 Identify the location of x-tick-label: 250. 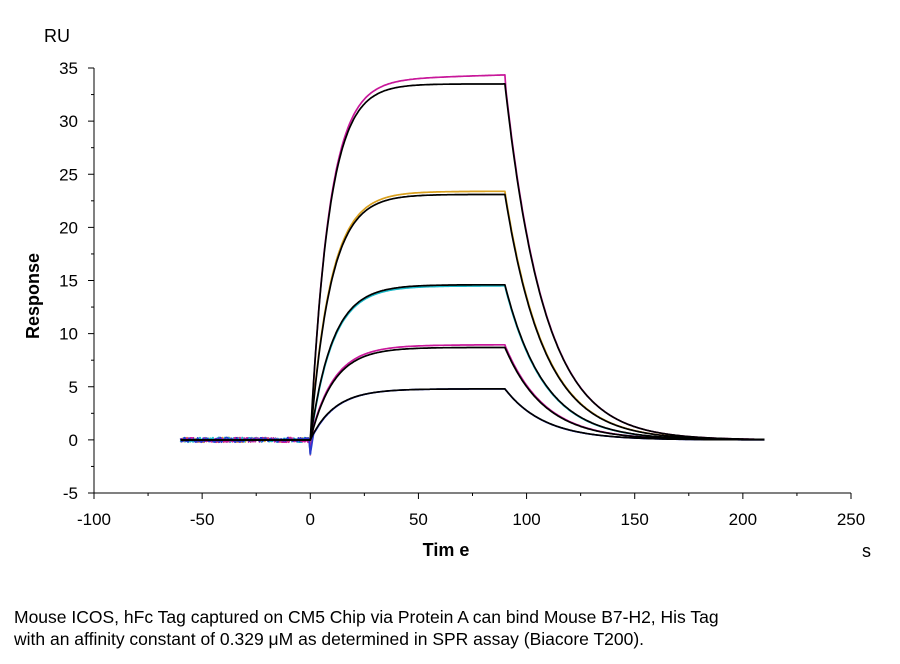
(851, 519).